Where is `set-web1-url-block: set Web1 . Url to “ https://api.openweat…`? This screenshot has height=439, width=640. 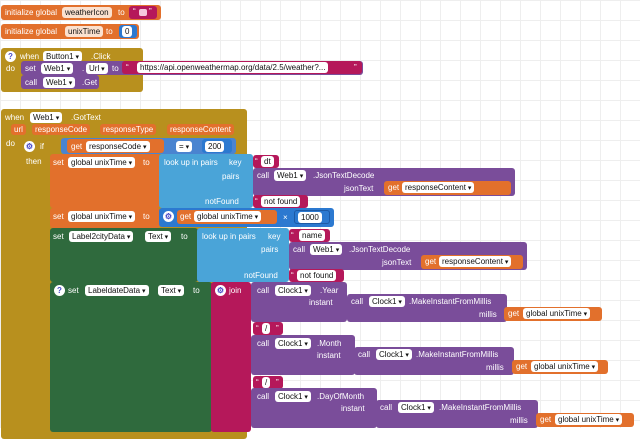
set-web1-url-block: set Web1 . Url to “ https://api.openweat… is located at coordinates (192, 68).